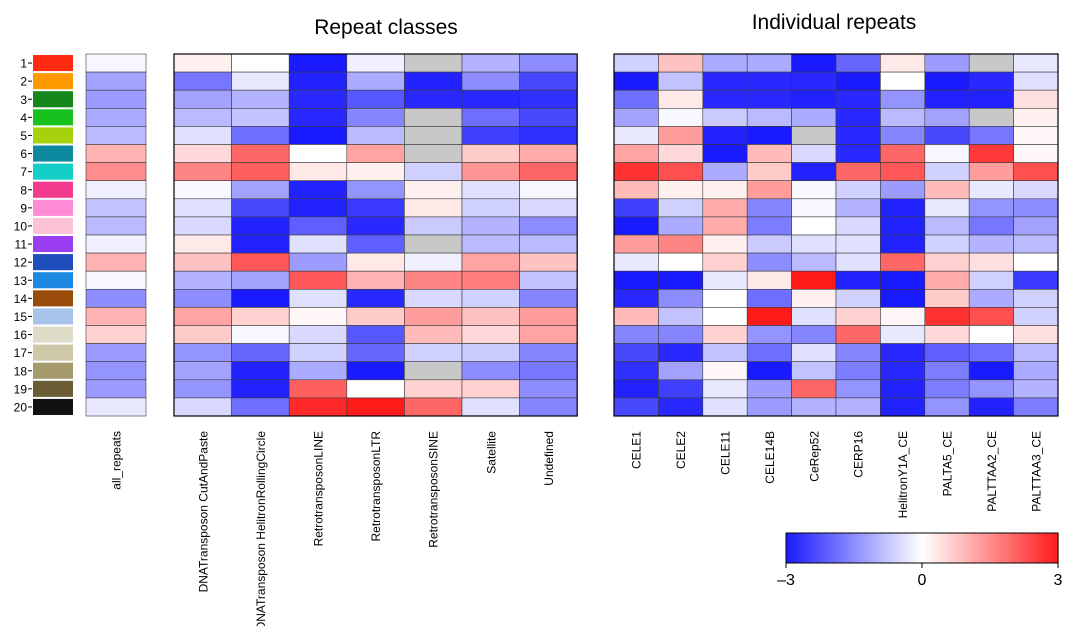 The image size is (1072, 626). Describe the element at coordinates (814, 456) in the screenshot. I see `column-label: CeRep52` at that location.